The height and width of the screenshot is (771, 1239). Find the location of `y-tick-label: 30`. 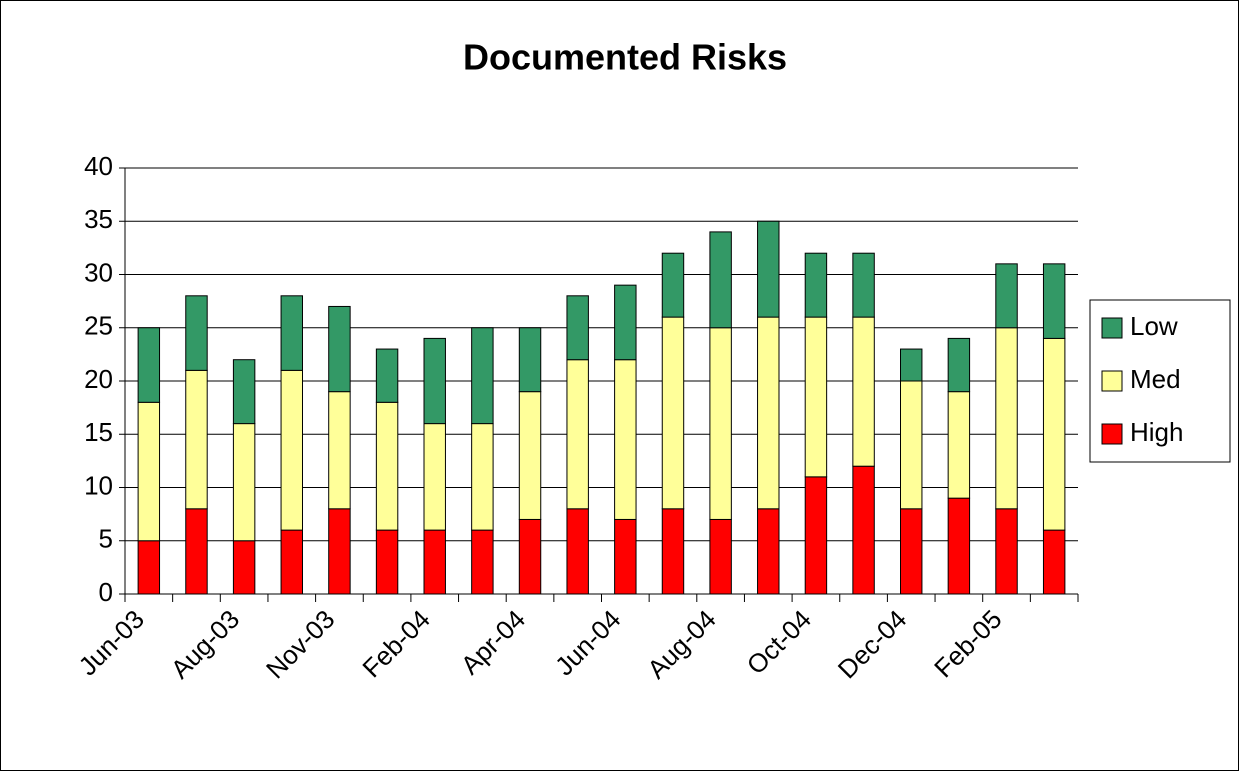

y-tick-label: 30 is located at coordinates (98, 272).